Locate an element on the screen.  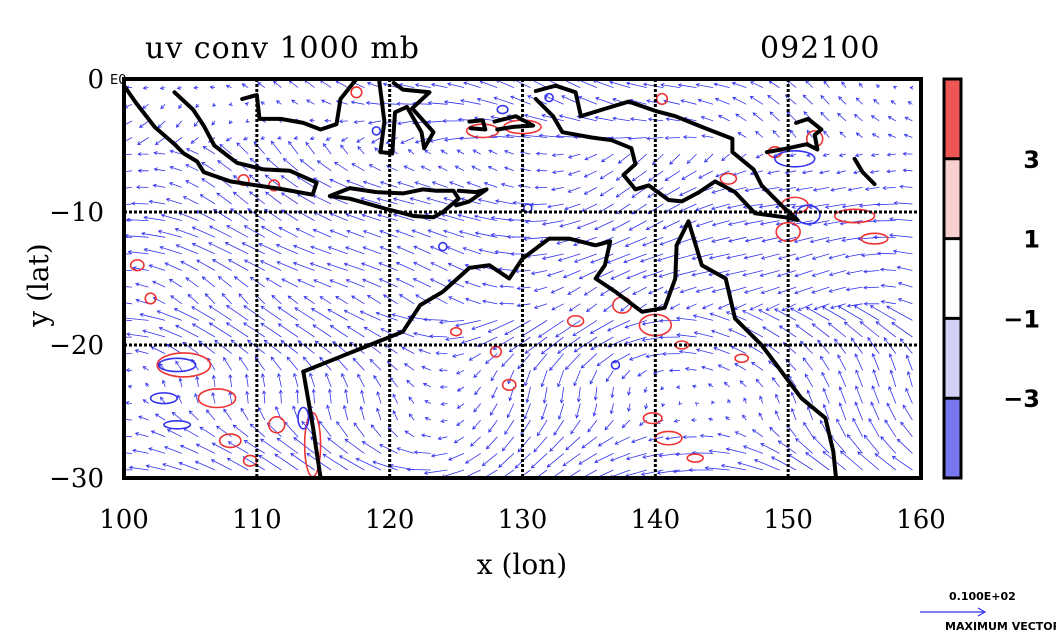
convergence-contour is located at coordinates (668, 438).